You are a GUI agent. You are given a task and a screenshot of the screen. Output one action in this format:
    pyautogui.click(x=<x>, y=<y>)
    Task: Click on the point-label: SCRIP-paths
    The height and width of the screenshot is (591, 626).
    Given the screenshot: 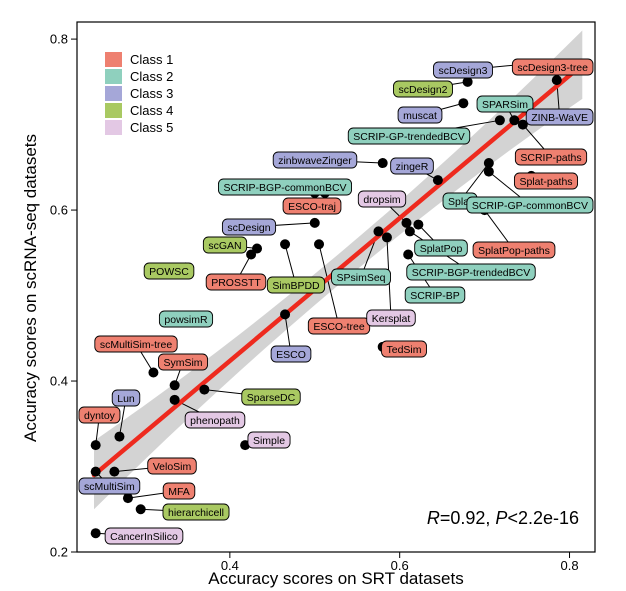 What is the action you would take?
    pyautogui.click(x=551, y=157)
    